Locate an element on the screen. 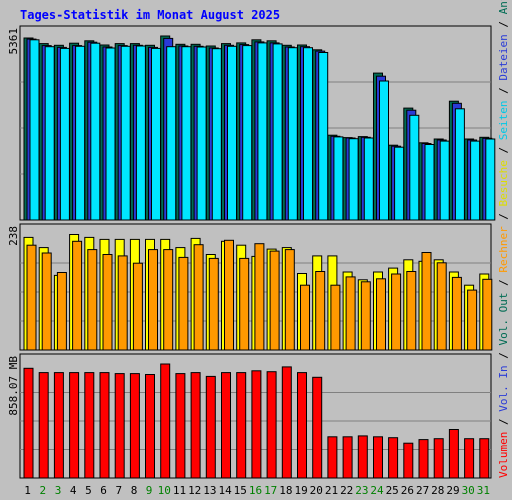 The image size is (512, 500). x-tick-label-day-10: 10 is located at coordinates (164, 490).